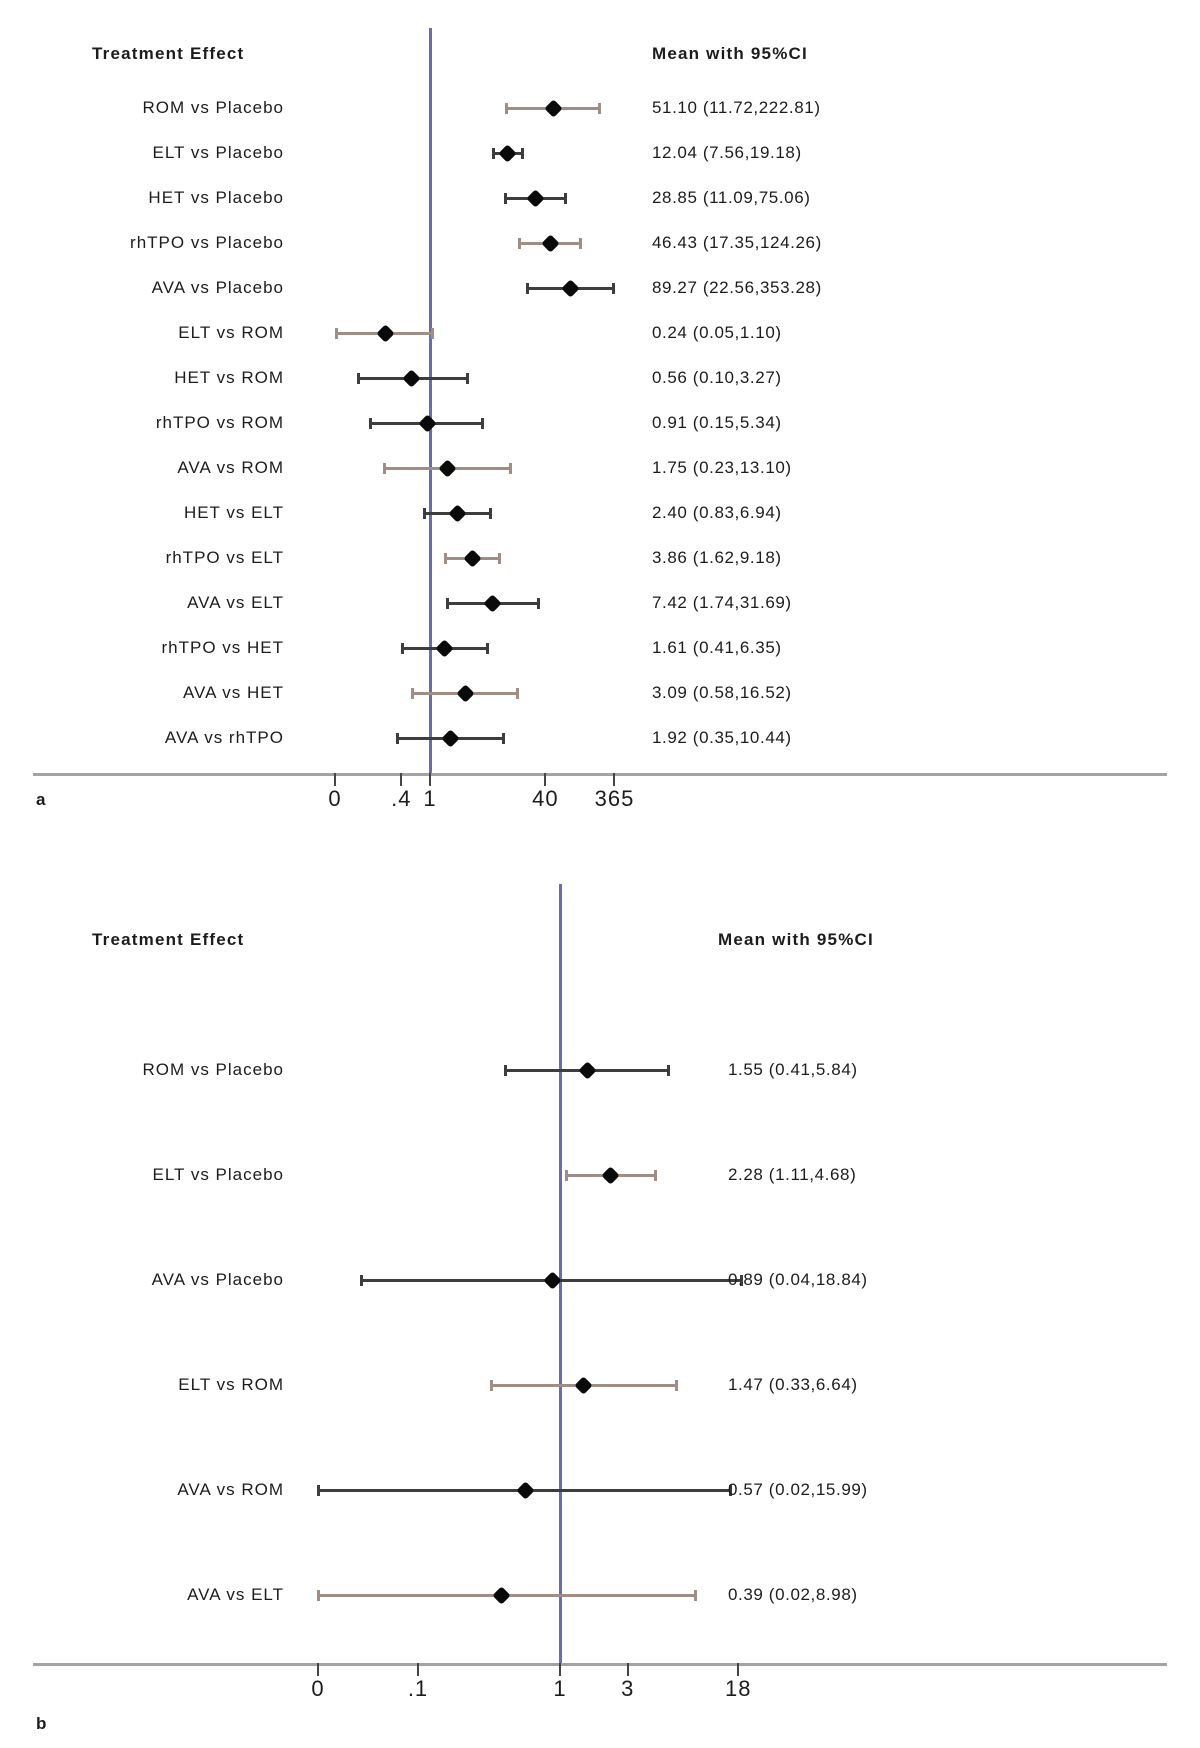  Describe the element at coordinates (224, 557) in the screenshot. I see `row-label: rhTPO vs ELT` at that location.